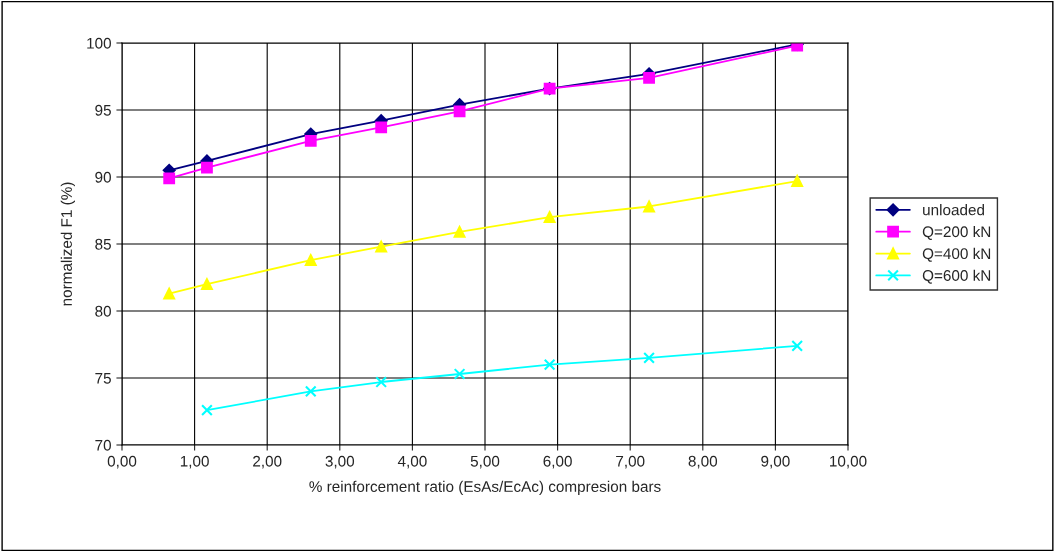  Describe the element at coordinates (956, 276) in the screenshot. I see `legend-label: Q=600 kN` at that location.